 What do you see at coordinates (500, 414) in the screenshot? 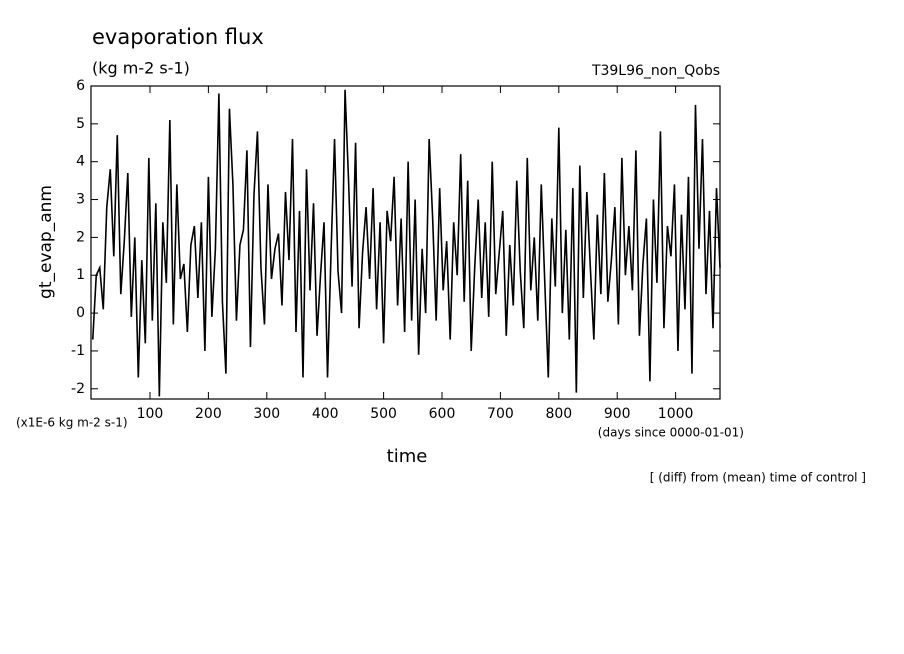
I see `x-tick-label: 700` at bounding box center [500, 414].